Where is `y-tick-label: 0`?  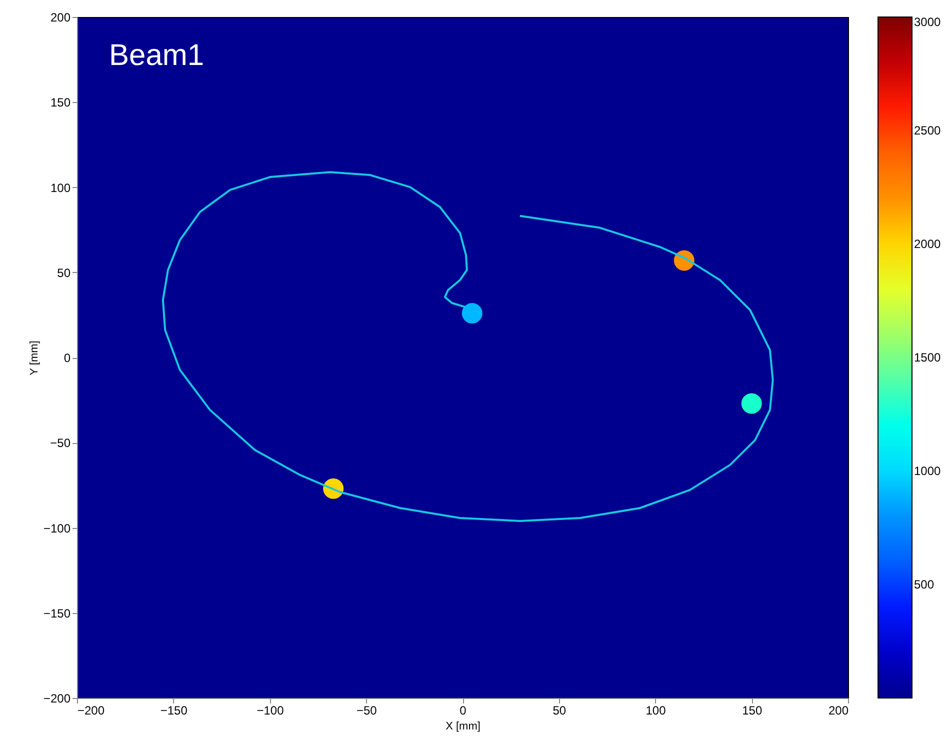 y-tick-label: 0 is located at coordinates (67, 358).